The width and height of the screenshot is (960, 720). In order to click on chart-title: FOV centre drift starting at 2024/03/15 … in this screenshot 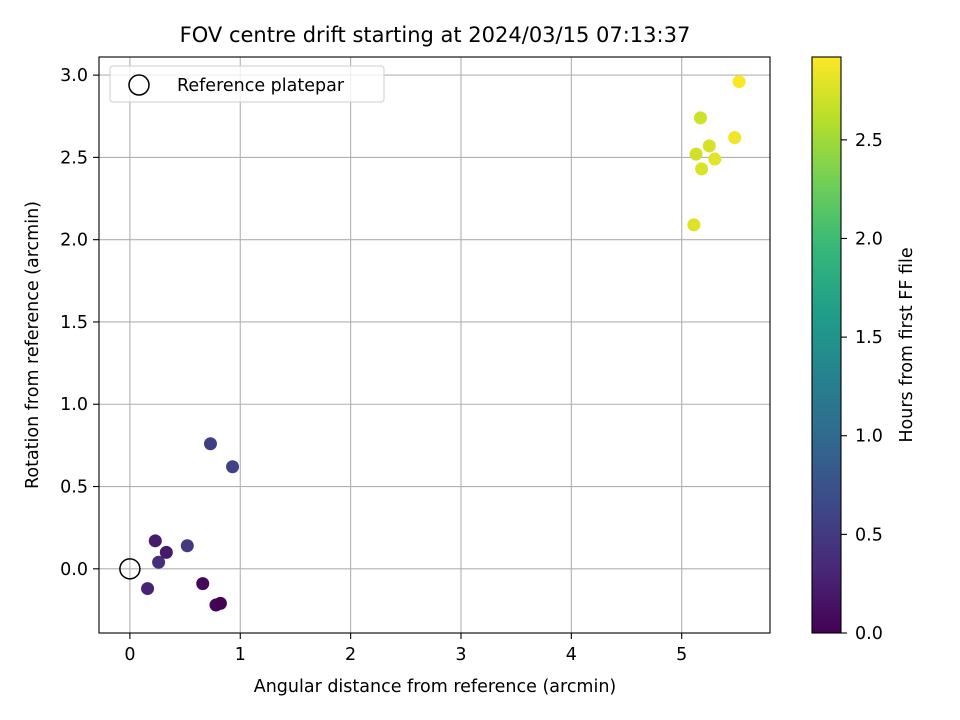, I will do `click(435, 35)`.